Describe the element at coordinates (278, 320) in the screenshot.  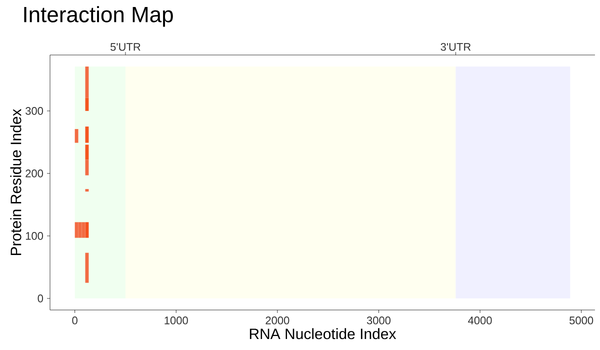
I see `x-tick-label: 2000` at that location.